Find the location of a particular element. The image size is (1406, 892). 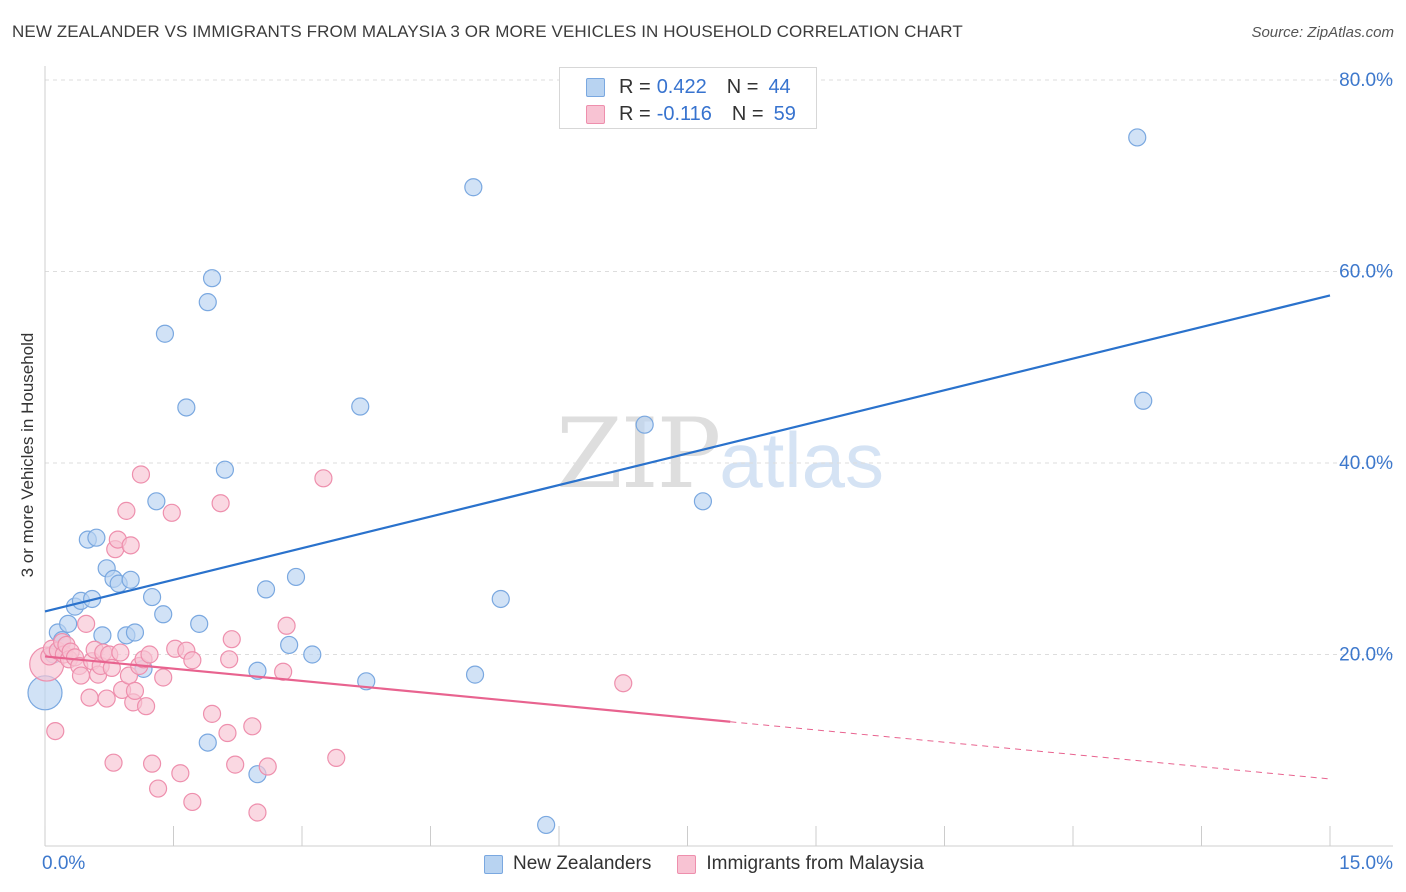

n-value: 44 is located at coordinates (779, 86).